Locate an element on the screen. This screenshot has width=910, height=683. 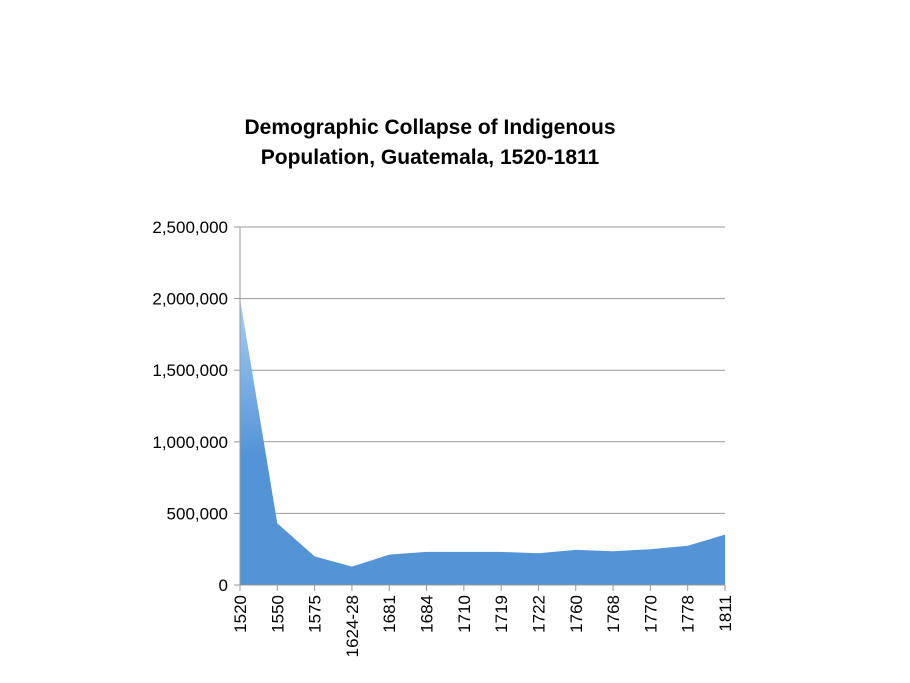
y-tick-label: 1,000,000 is located at coordinates (190, 442).